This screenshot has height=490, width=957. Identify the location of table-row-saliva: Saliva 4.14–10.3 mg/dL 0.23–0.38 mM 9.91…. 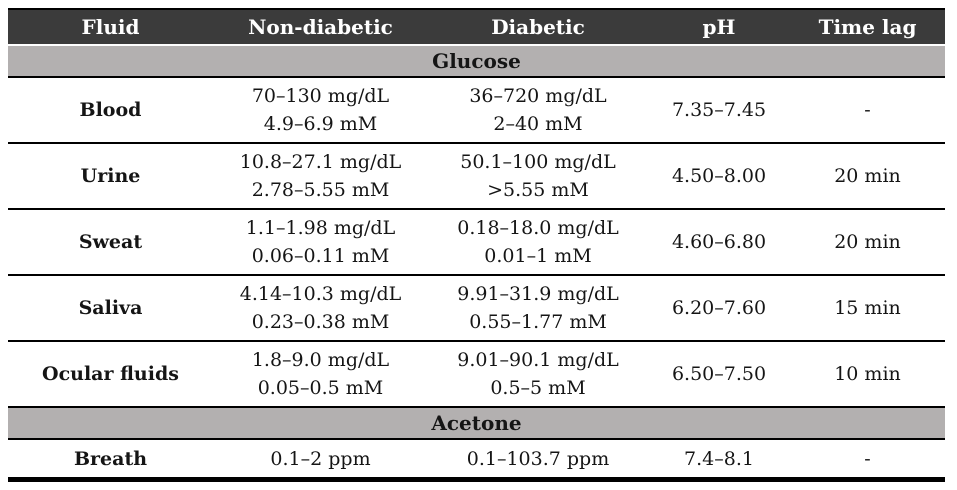
(476, 308).